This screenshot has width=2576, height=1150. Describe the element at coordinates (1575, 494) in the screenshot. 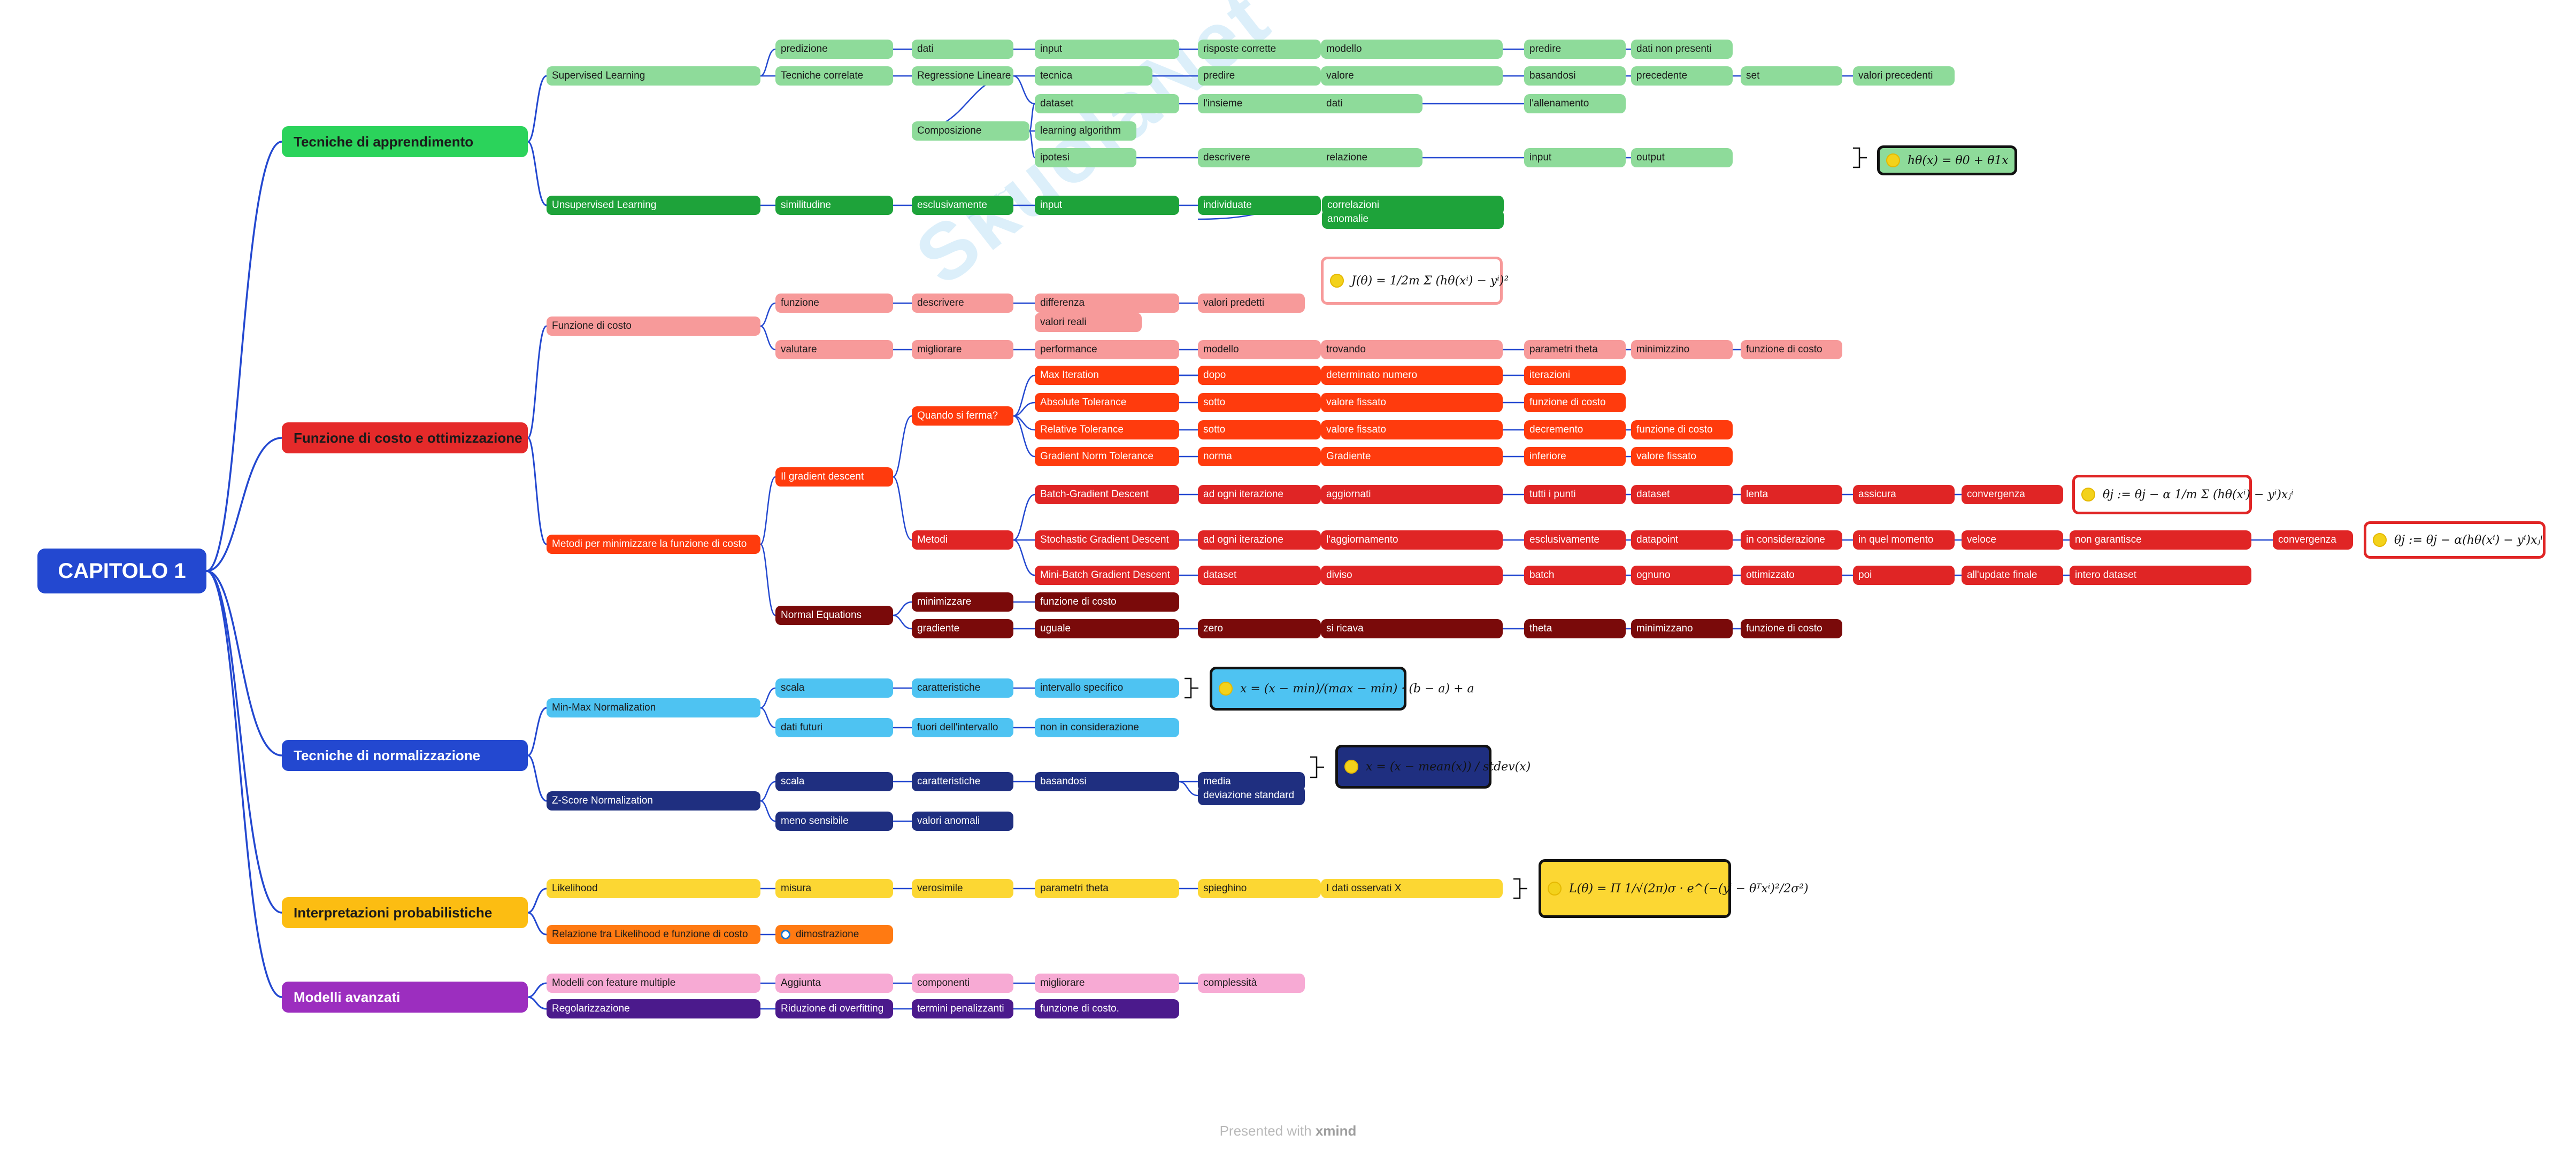

I see `topic-node: tutti i punti` at that location.